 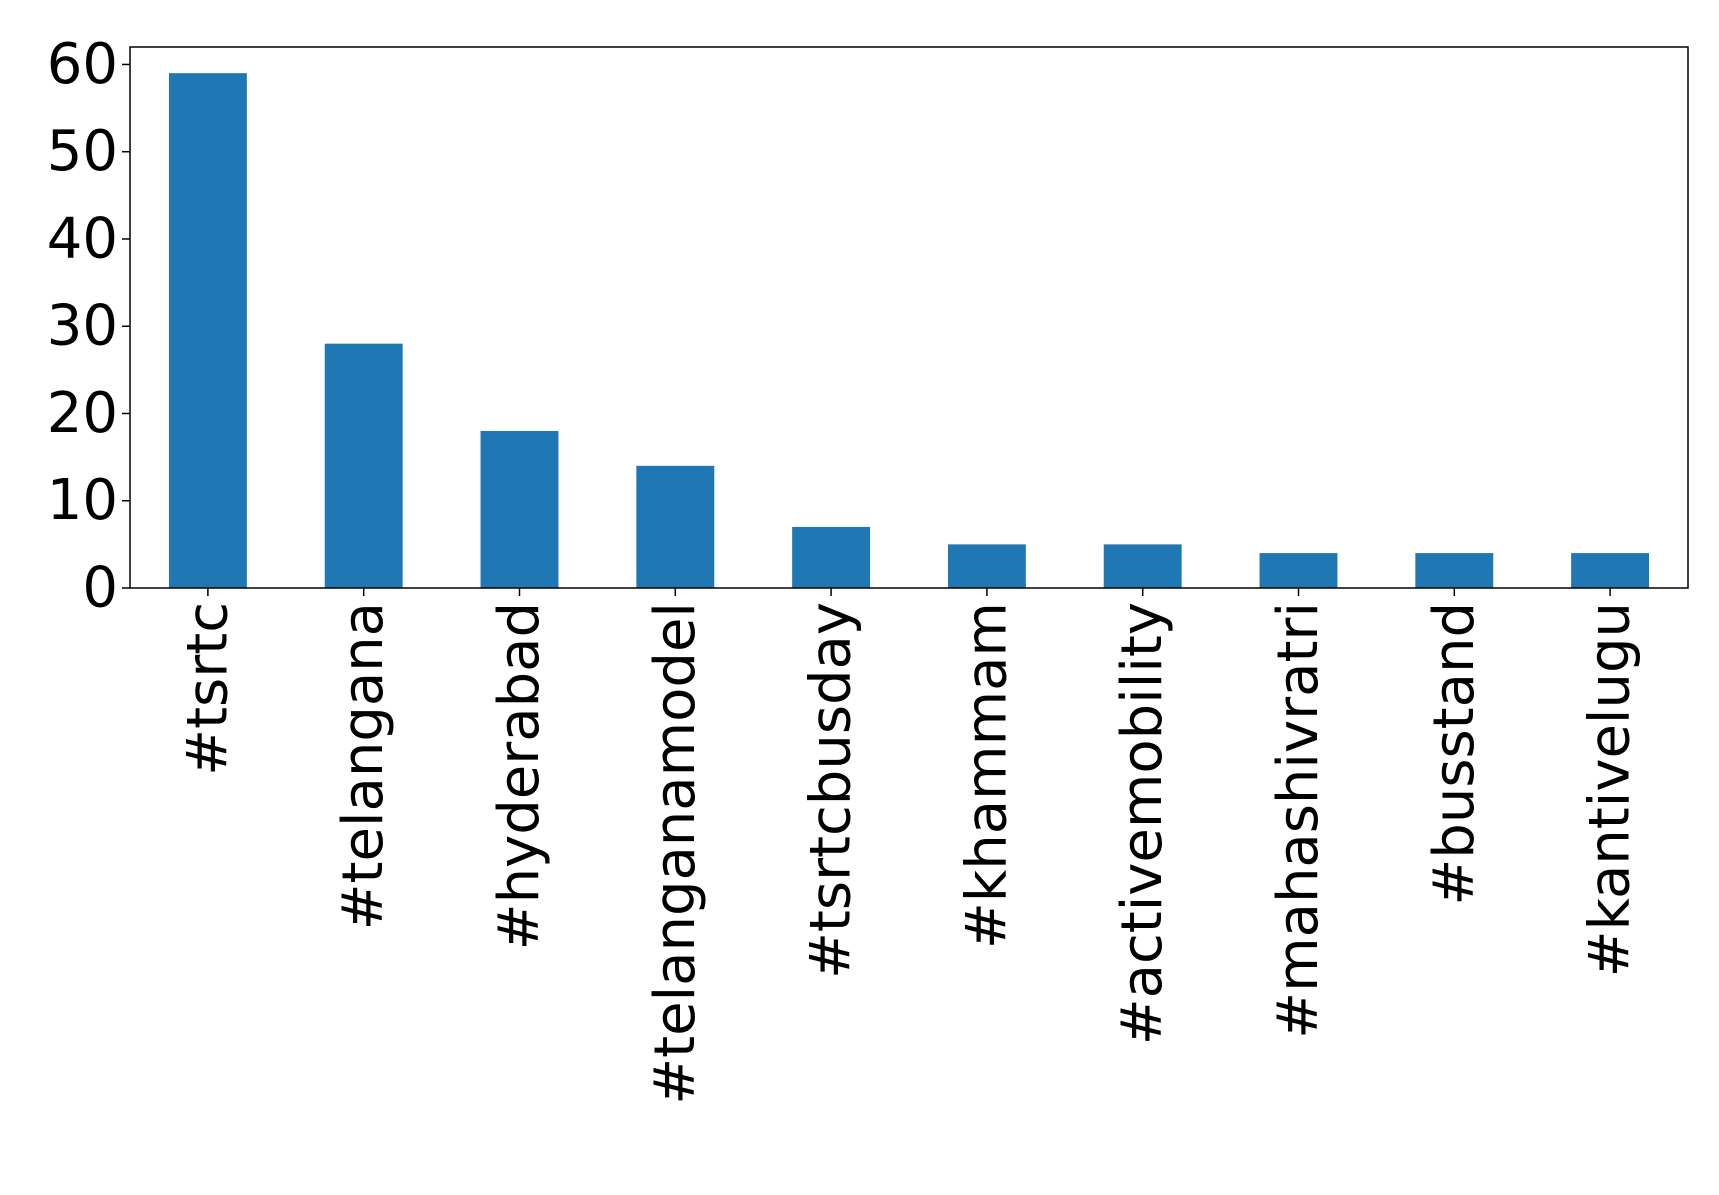 What do you see at coordinates (986, 775) in the screenshot?
I see `x-tick-label-5: #khammam` at bounding box center [986, 775].